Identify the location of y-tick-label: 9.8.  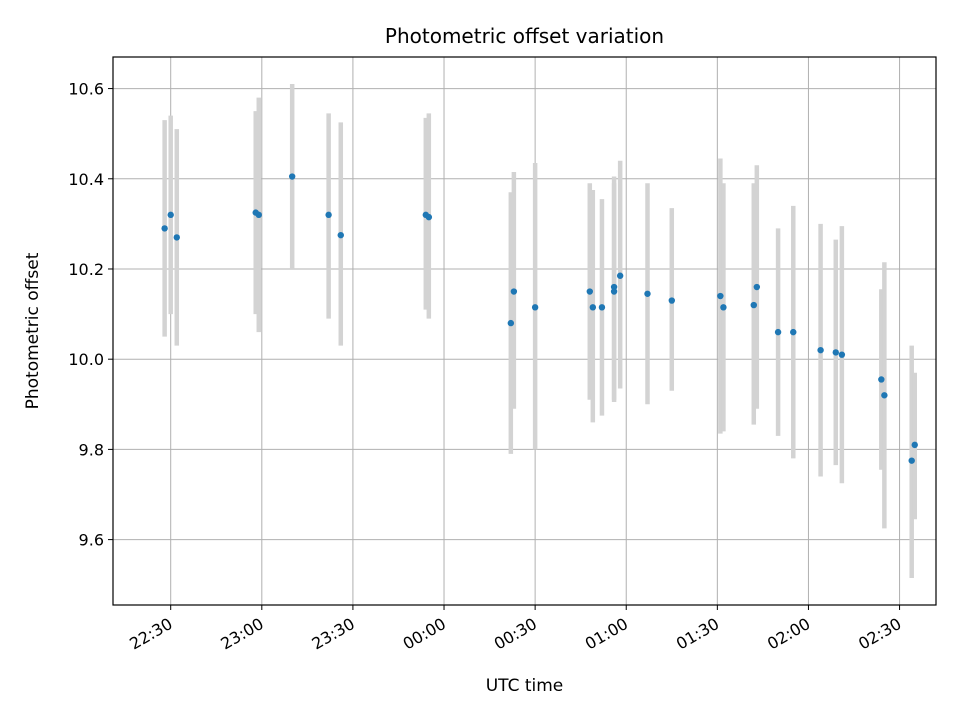
(91, 449).